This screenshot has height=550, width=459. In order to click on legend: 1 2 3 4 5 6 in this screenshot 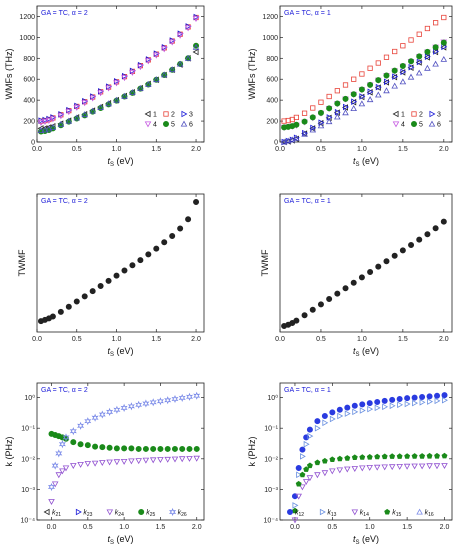, I will do `click(168, 119)`.